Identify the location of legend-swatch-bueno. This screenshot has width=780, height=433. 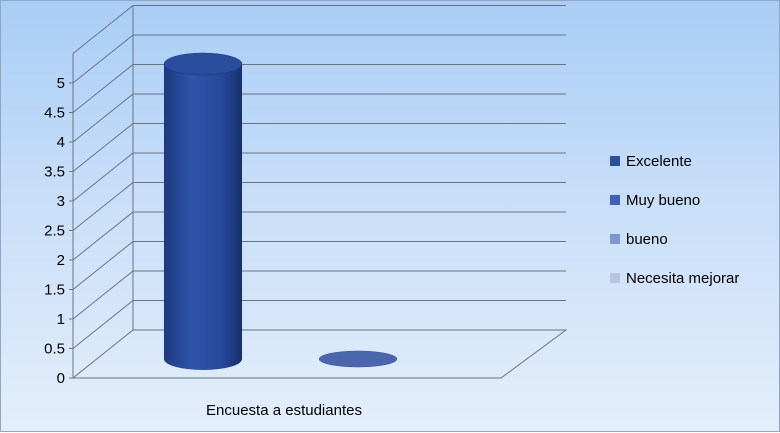
(615, 239).